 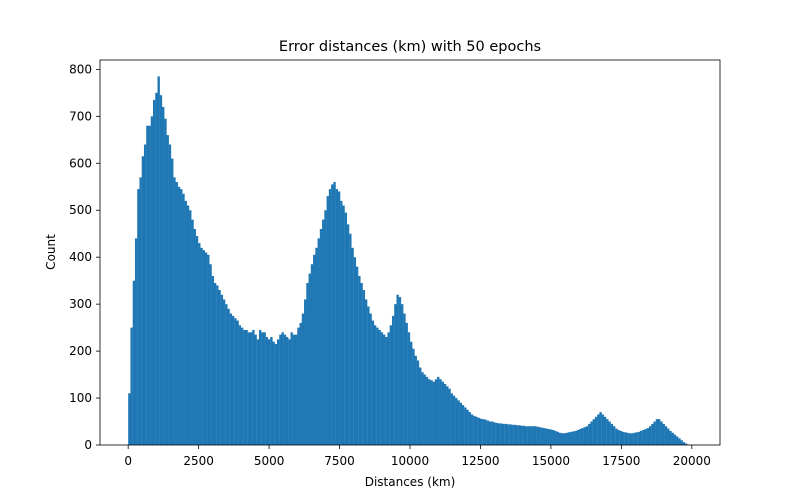 I want to click on y-tick-label: 100, so click(x=80, y=398).